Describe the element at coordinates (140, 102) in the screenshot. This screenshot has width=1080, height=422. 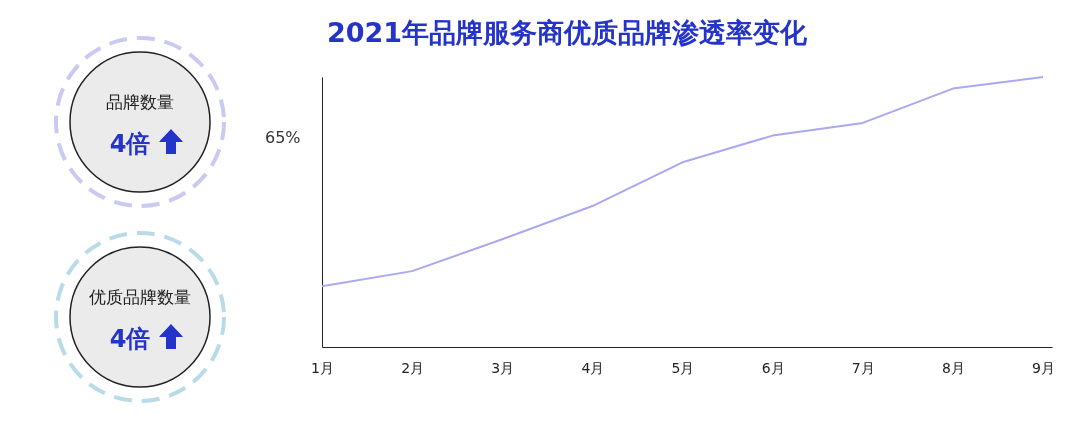
I see `text: 品牌数量` at that location.